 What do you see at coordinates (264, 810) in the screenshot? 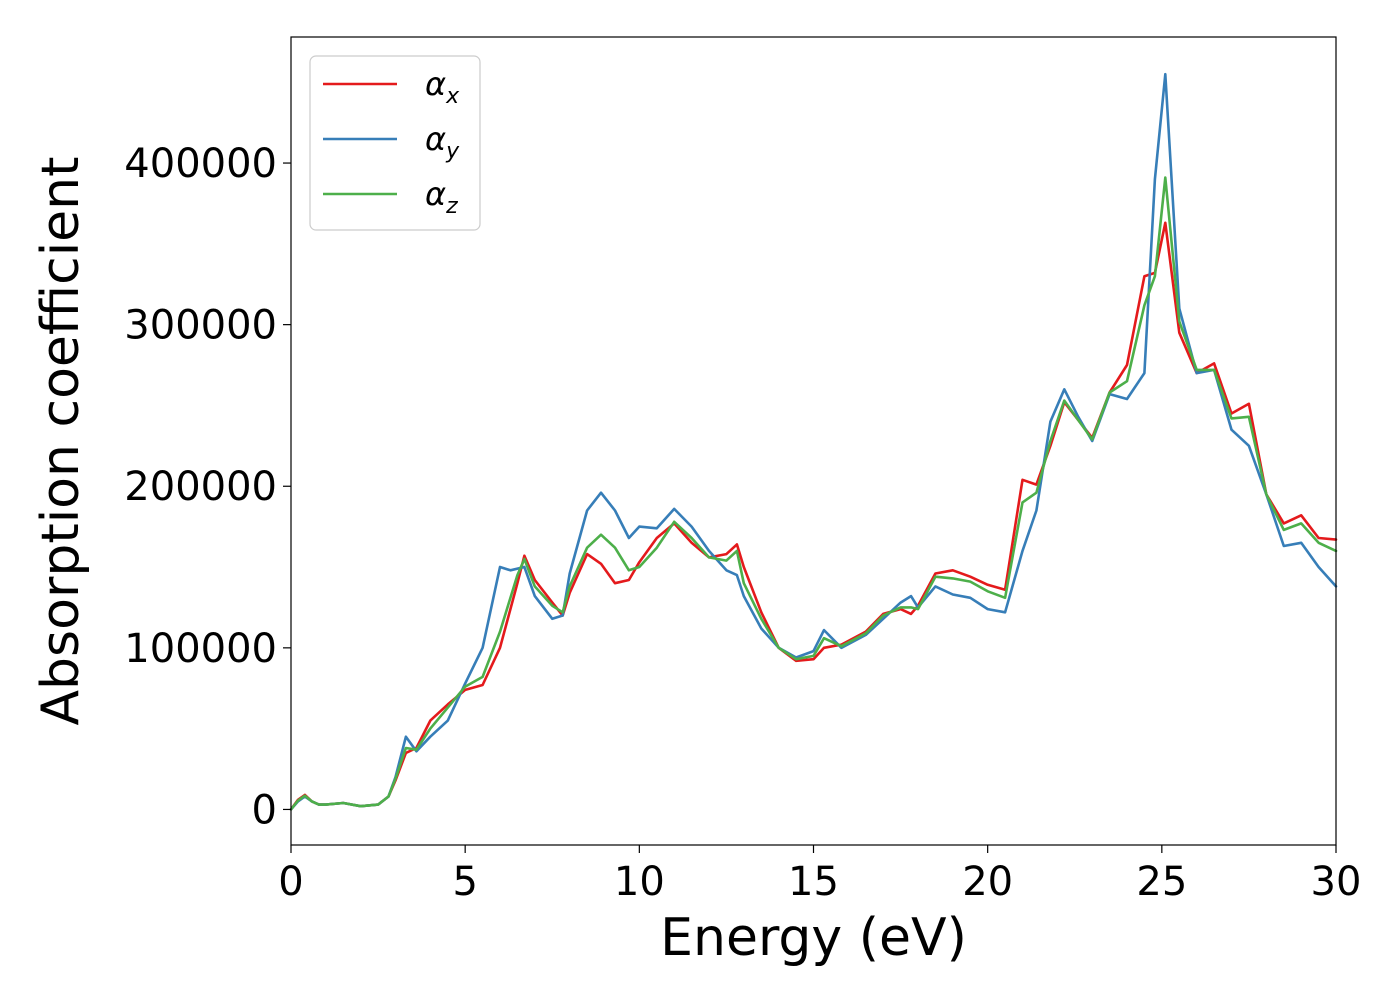
I see `y-tick-label: 0` at bounding box center [264, 810].